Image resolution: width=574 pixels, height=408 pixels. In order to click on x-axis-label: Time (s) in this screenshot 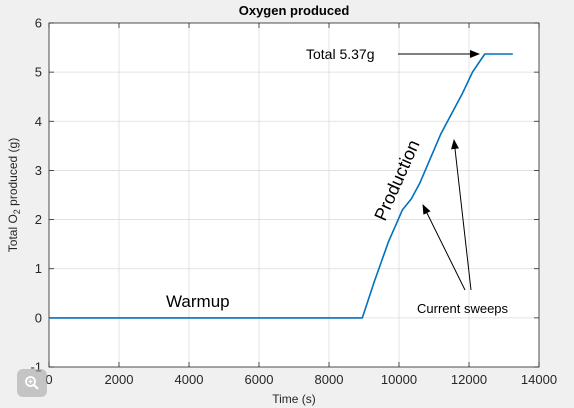, I will do `click(294, 399)`.